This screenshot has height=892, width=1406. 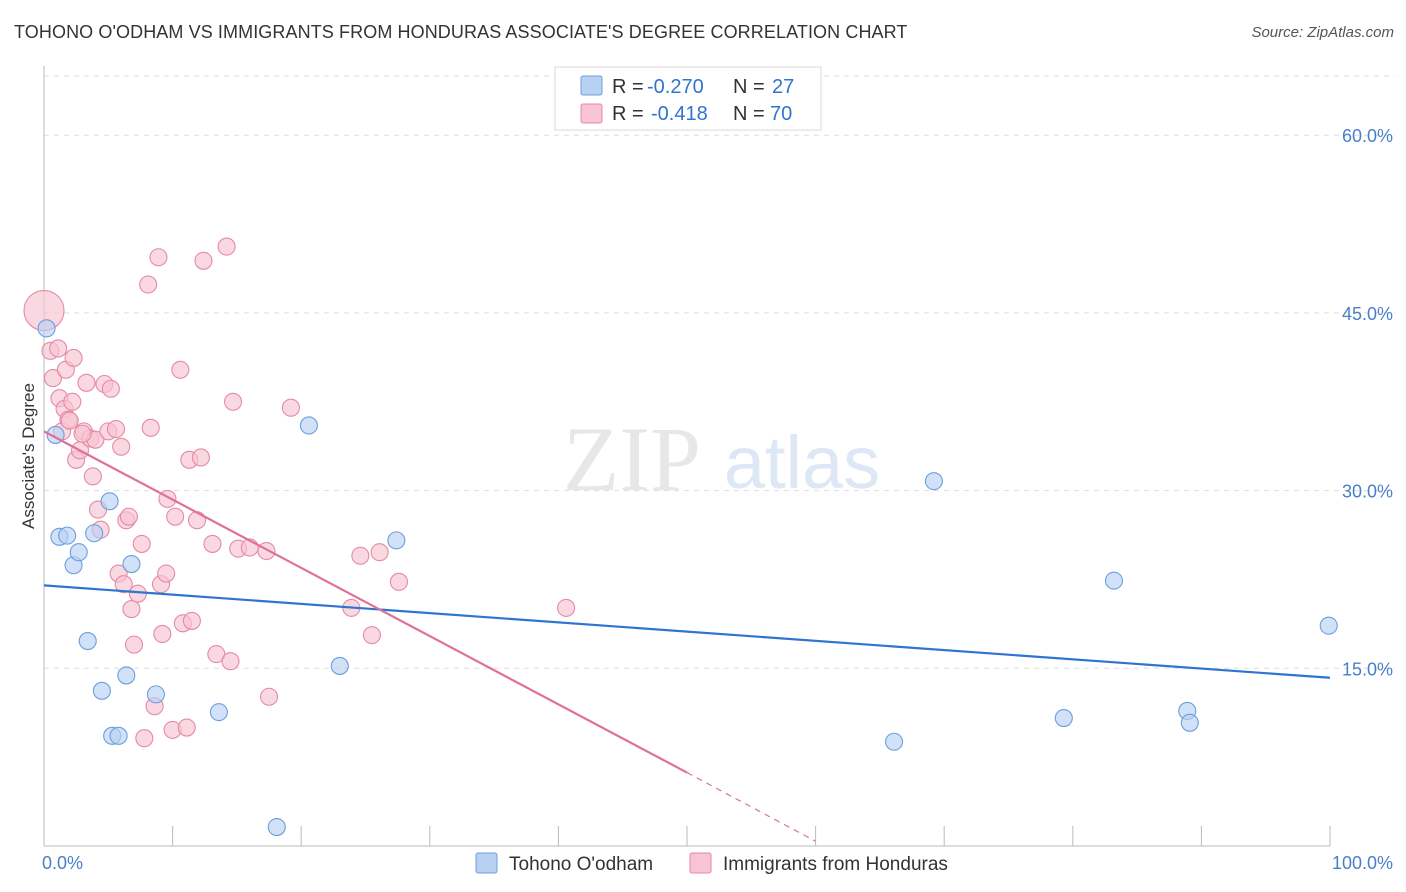 What do you see at coordinates (835, 864) in the screenshot?
I see `bottom-legend-label-honduras: Immigrants from Honduras` at bounding box center [835, 864].